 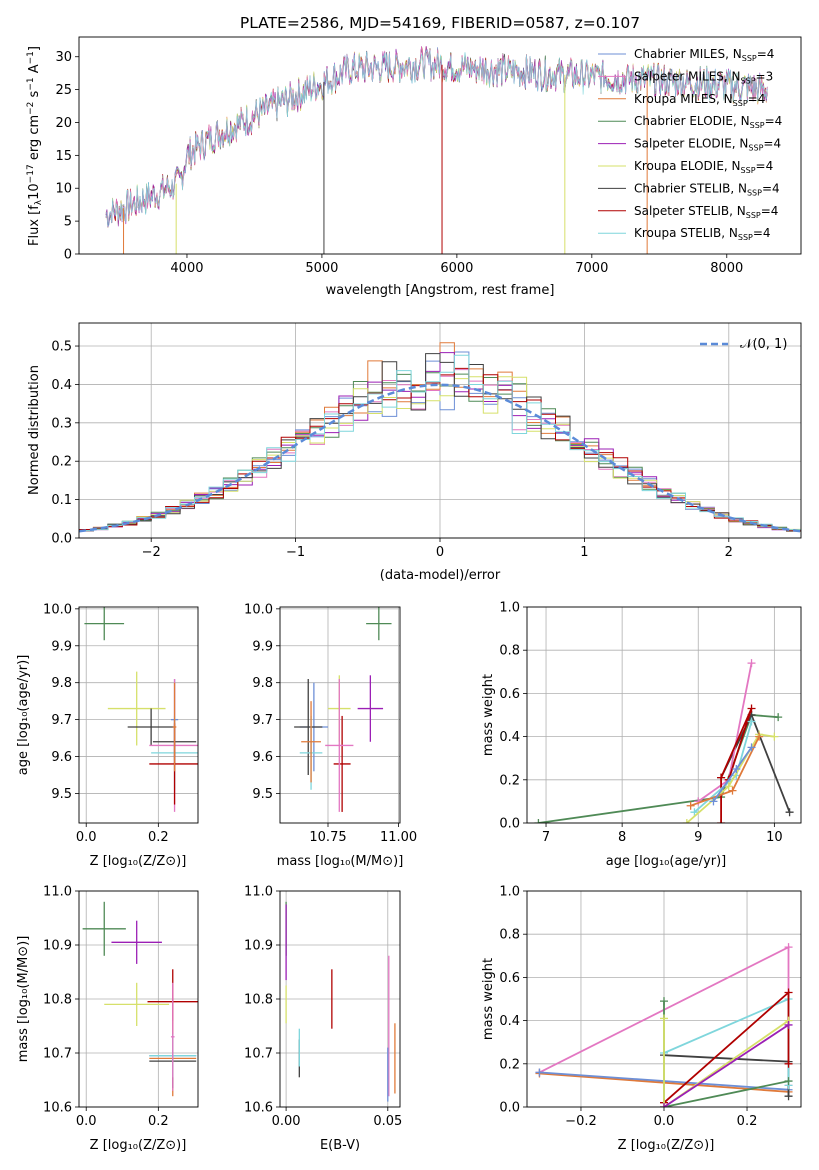 I want to click on x-tick-label: 4000, so click(x=186, y=268).